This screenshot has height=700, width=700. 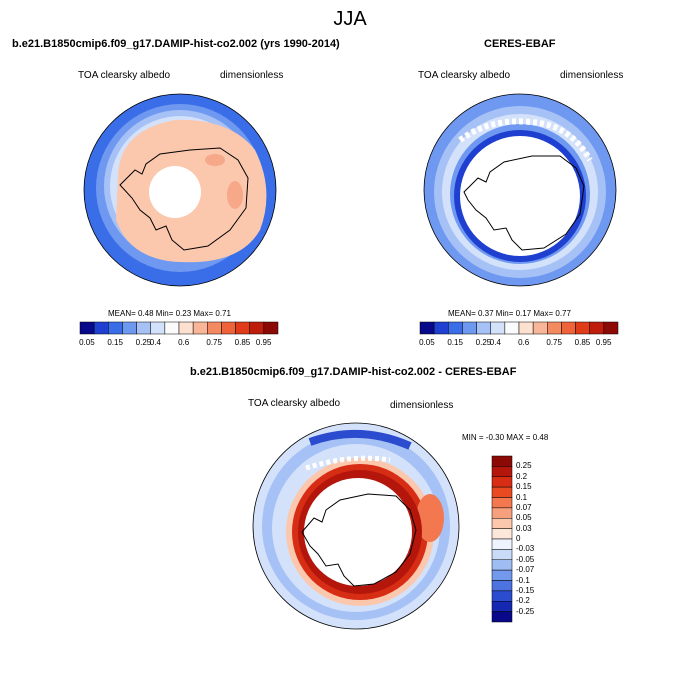 What do you see at coordinates (523, 580) in the screenshot?
I see `colorbar-tick-label: -0.1` at bounding box center [523, 580].